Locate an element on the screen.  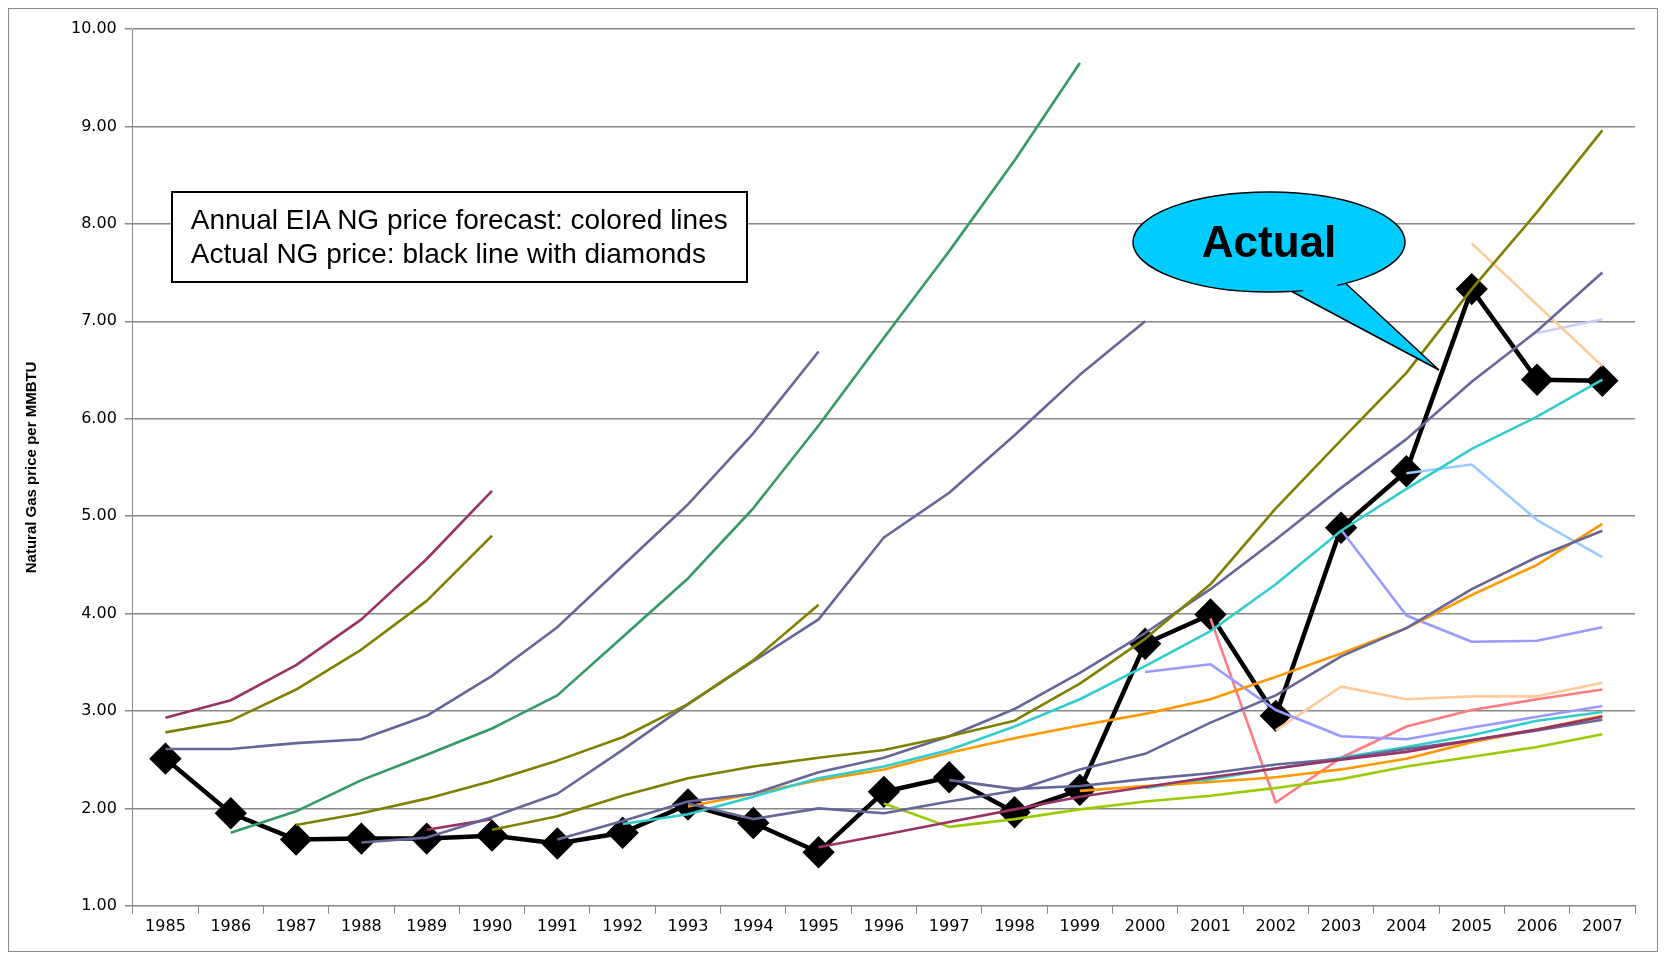
x-tick-label: 1992 is located at coordinates (623, 925).